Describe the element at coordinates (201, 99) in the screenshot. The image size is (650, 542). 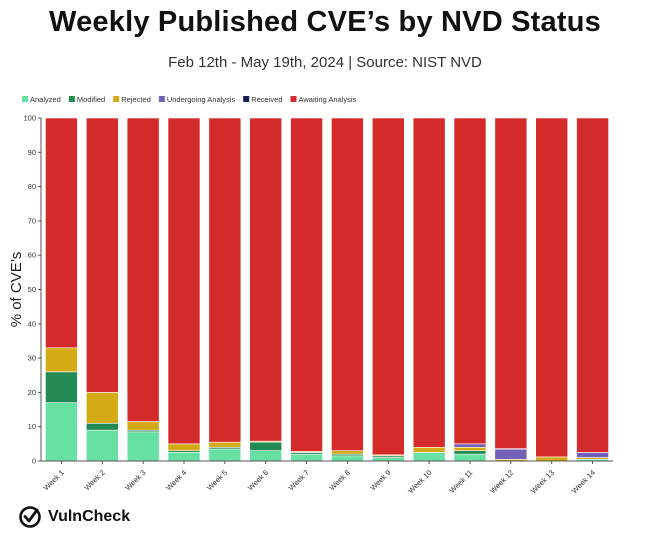
I see `legend-label-3: Undergoing Analysis` at that location.